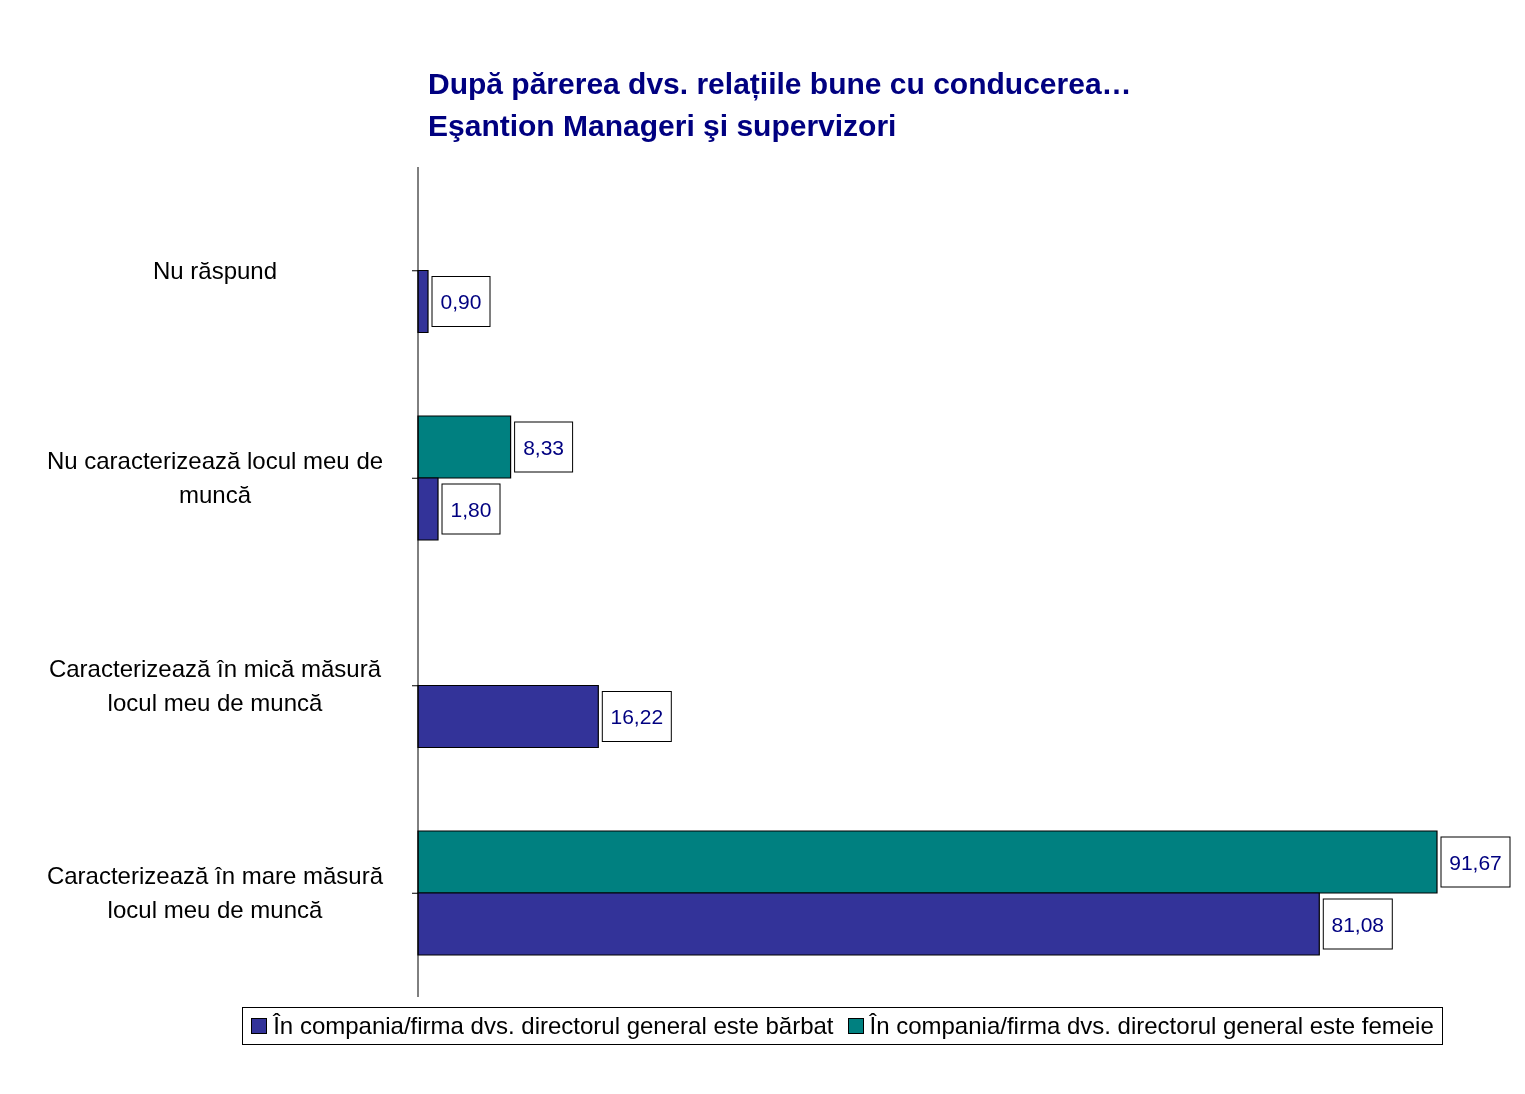  I want to click on data-label: 81,08, so click(1358, 924).